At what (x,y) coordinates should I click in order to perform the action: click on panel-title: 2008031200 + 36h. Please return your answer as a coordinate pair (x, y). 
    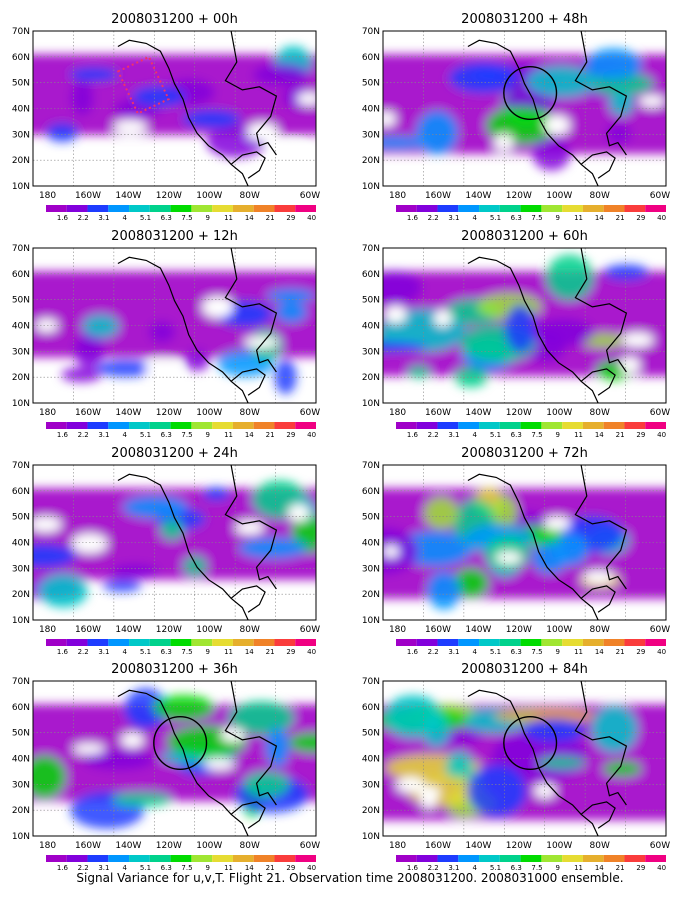
    Looking at the image, I should click on (174, 669).